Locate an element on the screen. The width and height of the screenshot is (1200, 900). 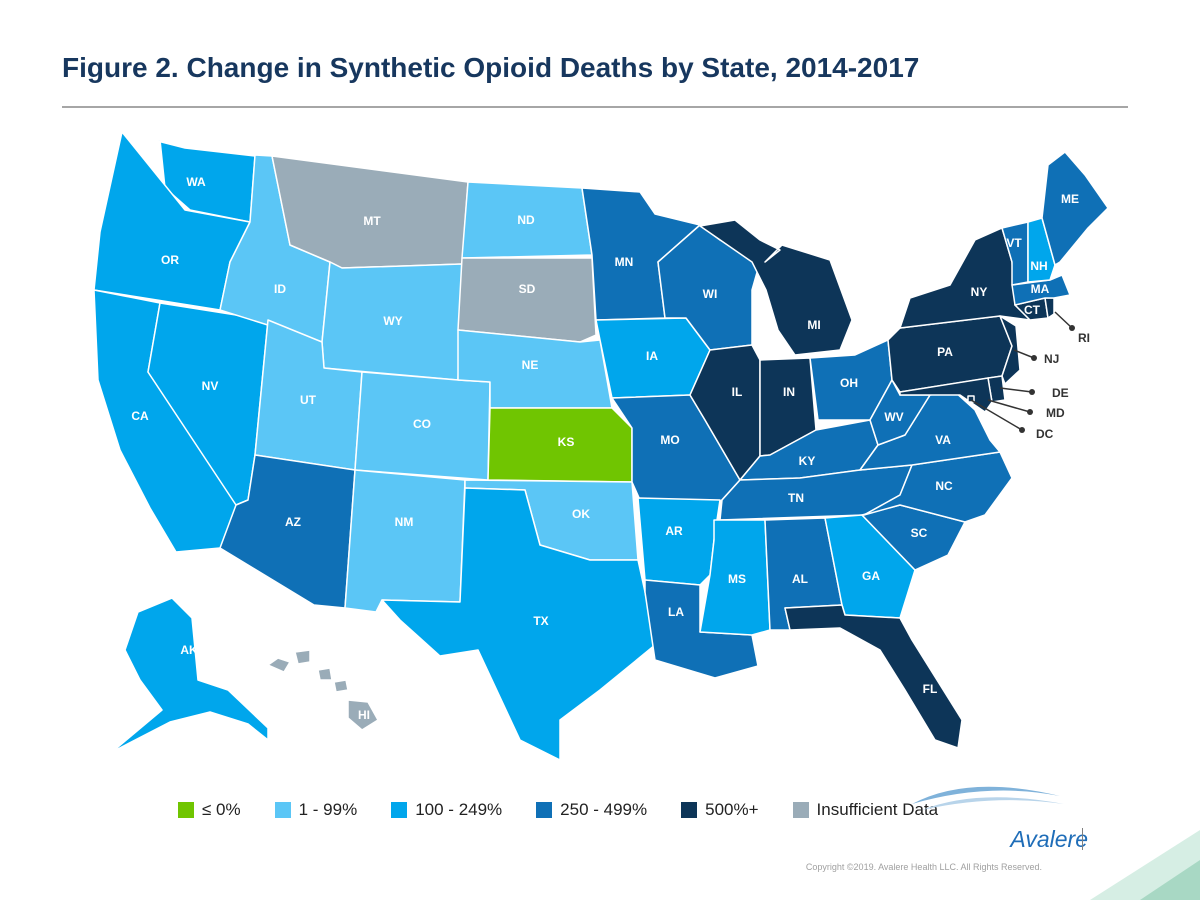
svg-text: TX is located at coordinates (540, 621).